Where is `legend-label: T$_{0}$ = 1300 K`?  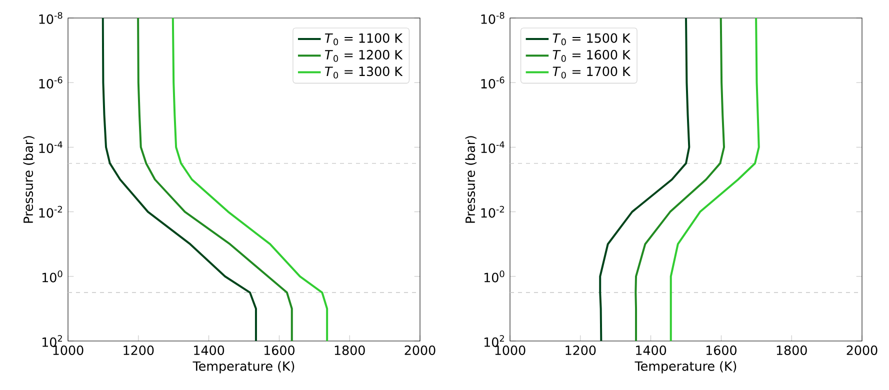 legend-label: T$_{0}$ = 1300 K is located at coordinates (363, 72).